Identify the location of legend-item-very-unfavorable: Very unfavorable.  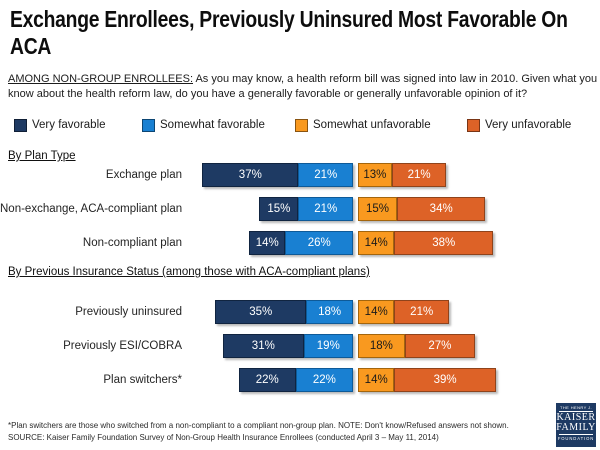
(519, 125).